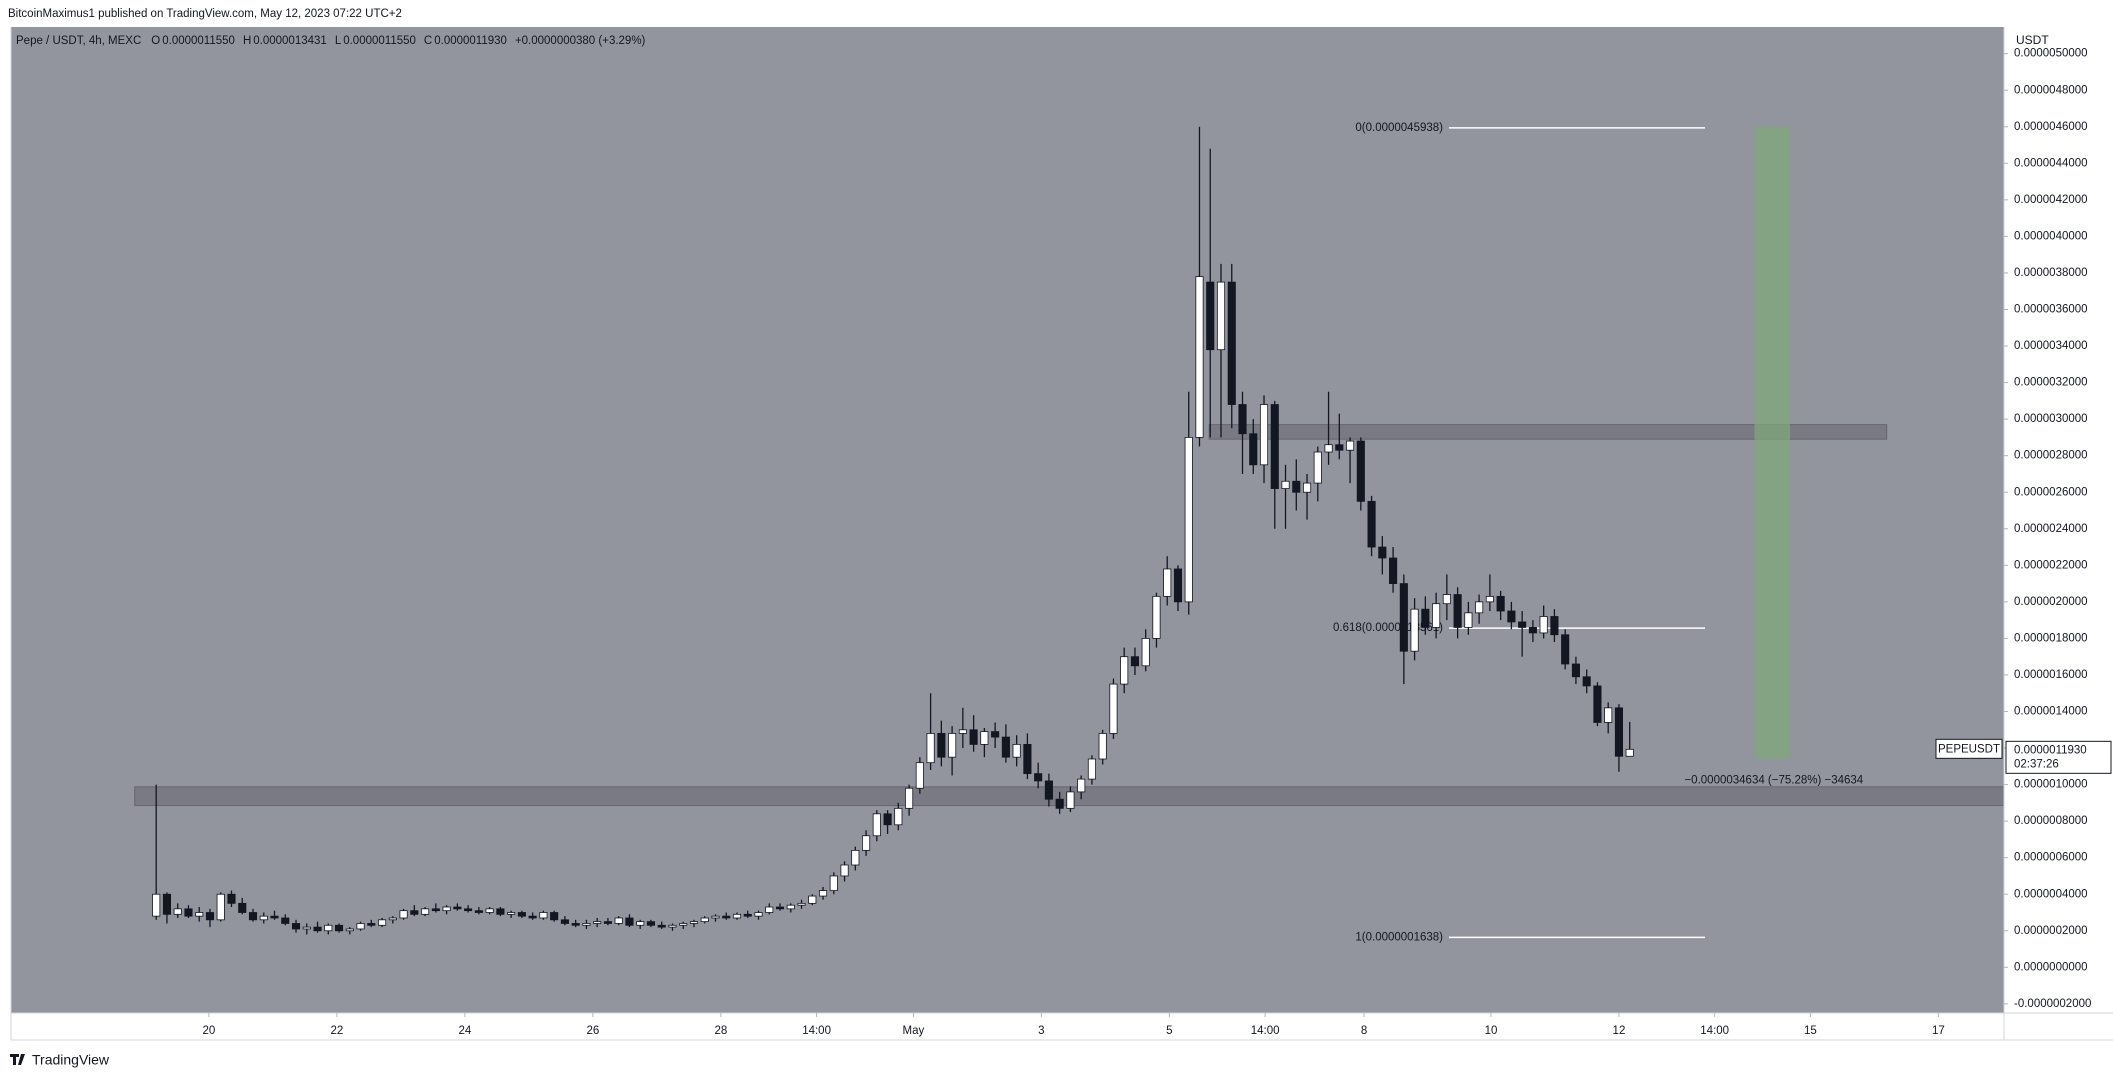 The height and width of the screenshot is (1079, 2113). Describe the element at coordinates (1969, 748) in the screenshot. I see `symbol-label-box` at that location.